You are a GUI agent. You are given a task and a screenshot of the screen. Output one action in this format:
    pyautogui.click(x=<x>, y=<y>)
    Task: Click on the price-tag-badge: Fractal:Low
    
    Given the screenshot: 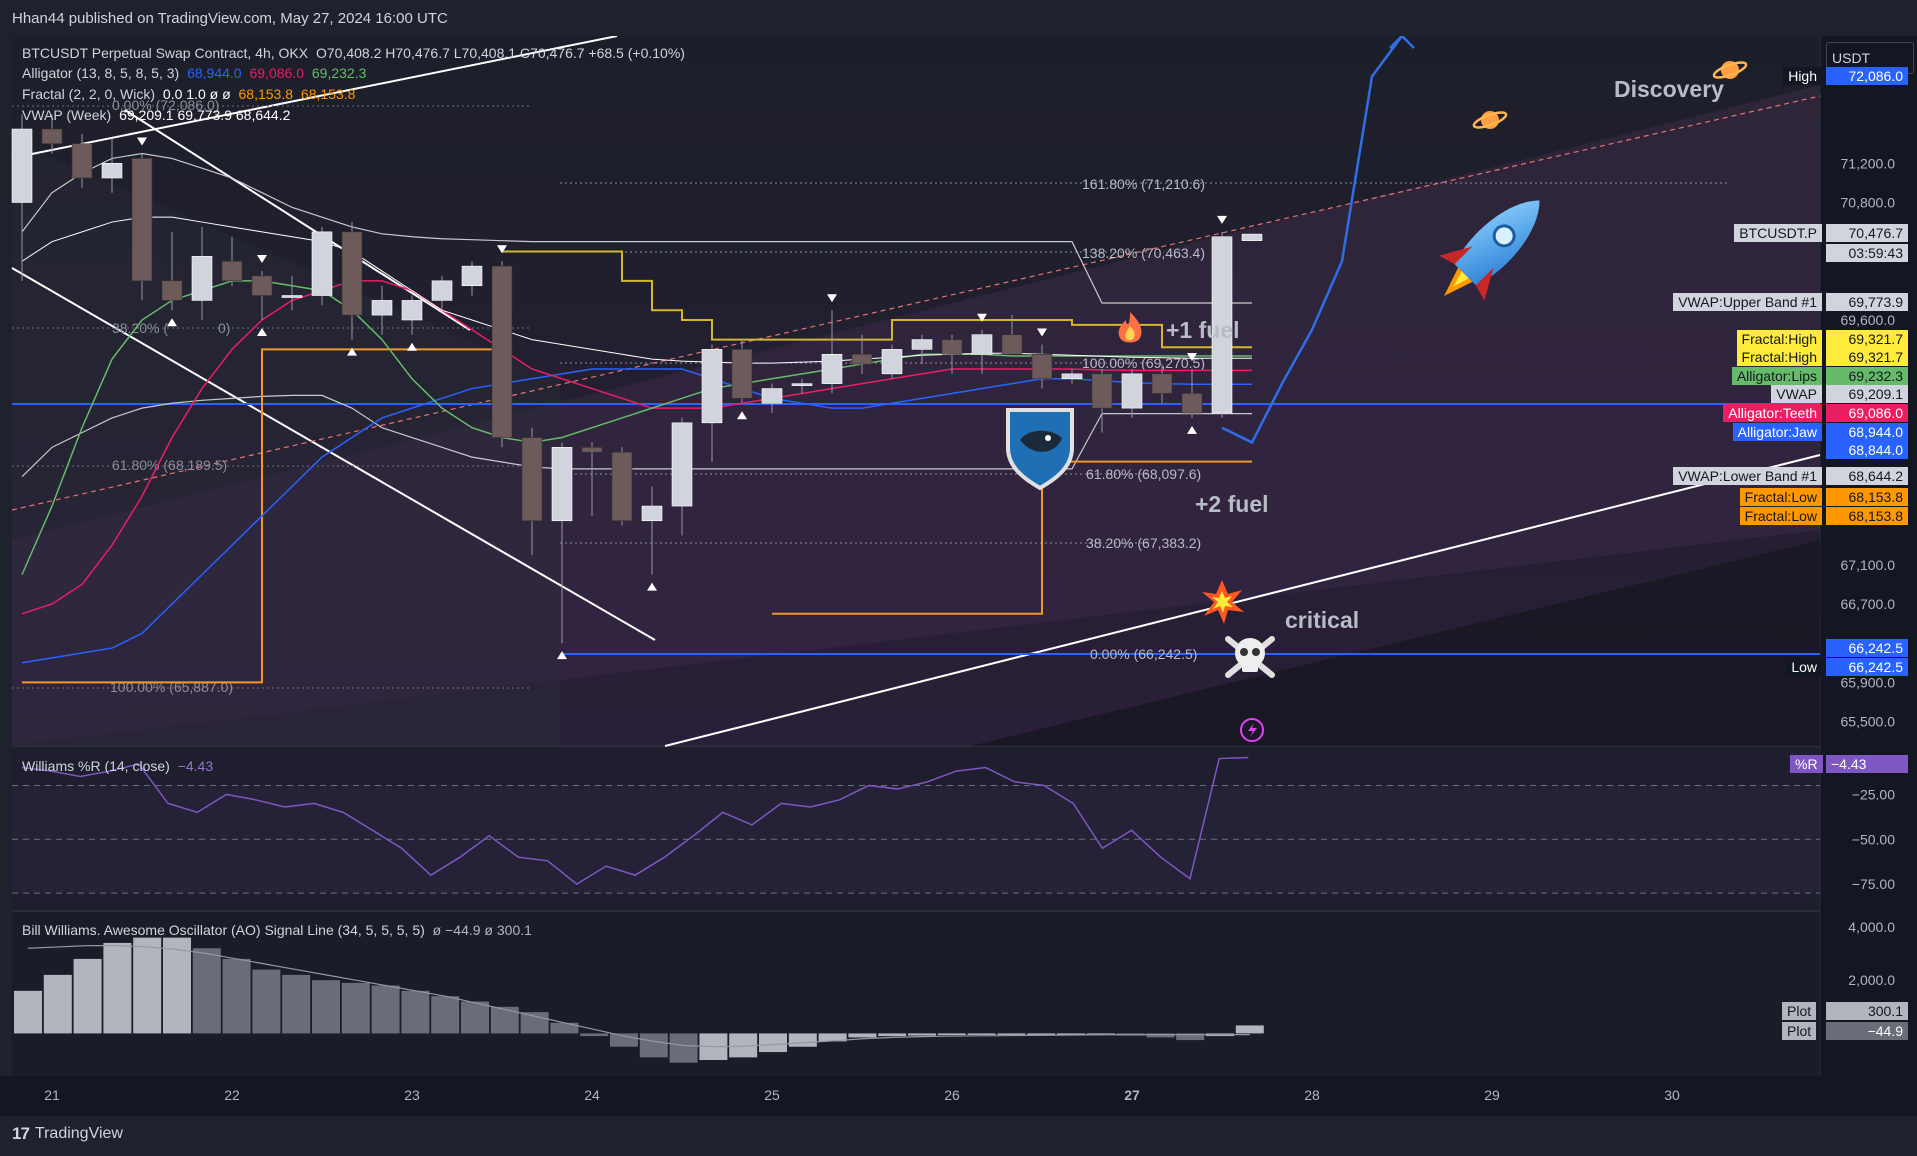 What is the action you would take?
    pyautogui.click(x=1780, y=497)
    